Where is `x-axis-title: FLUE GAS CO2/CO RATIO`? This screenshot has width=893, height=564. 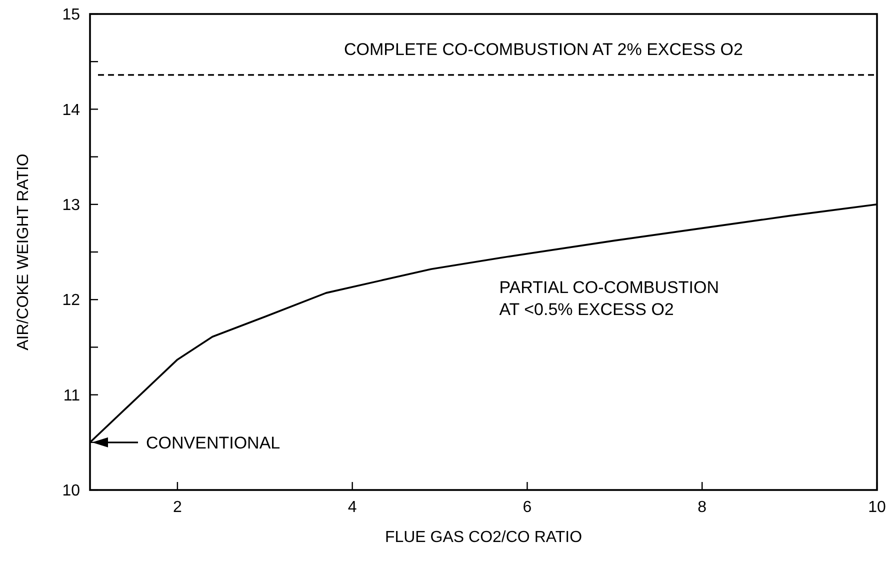
x-axis-title: FLUE GAS CO2/CO RATIO is located at coordinates (483, 537).